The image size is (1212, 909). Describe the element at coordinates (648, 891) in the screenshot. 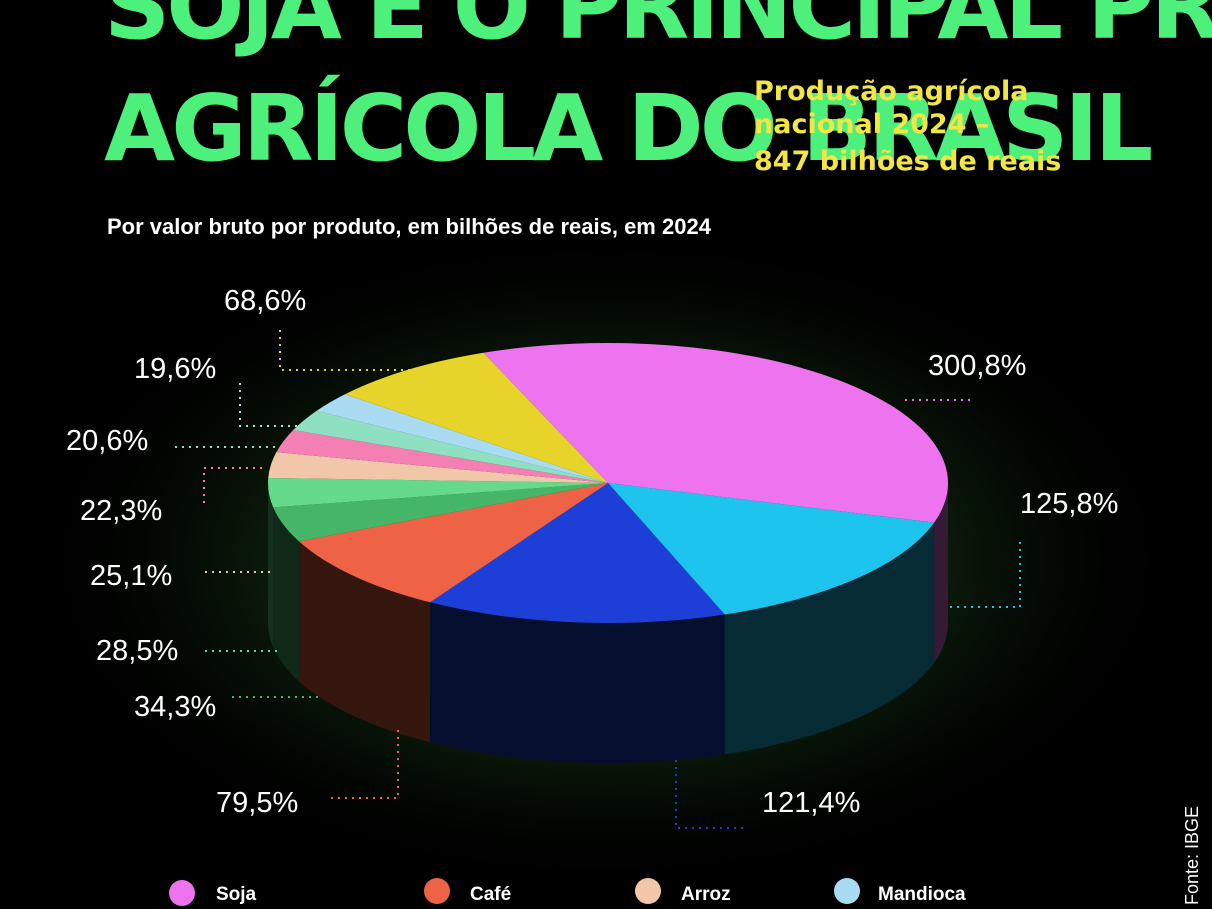

I see `legend-swatch-arroz` at that location.